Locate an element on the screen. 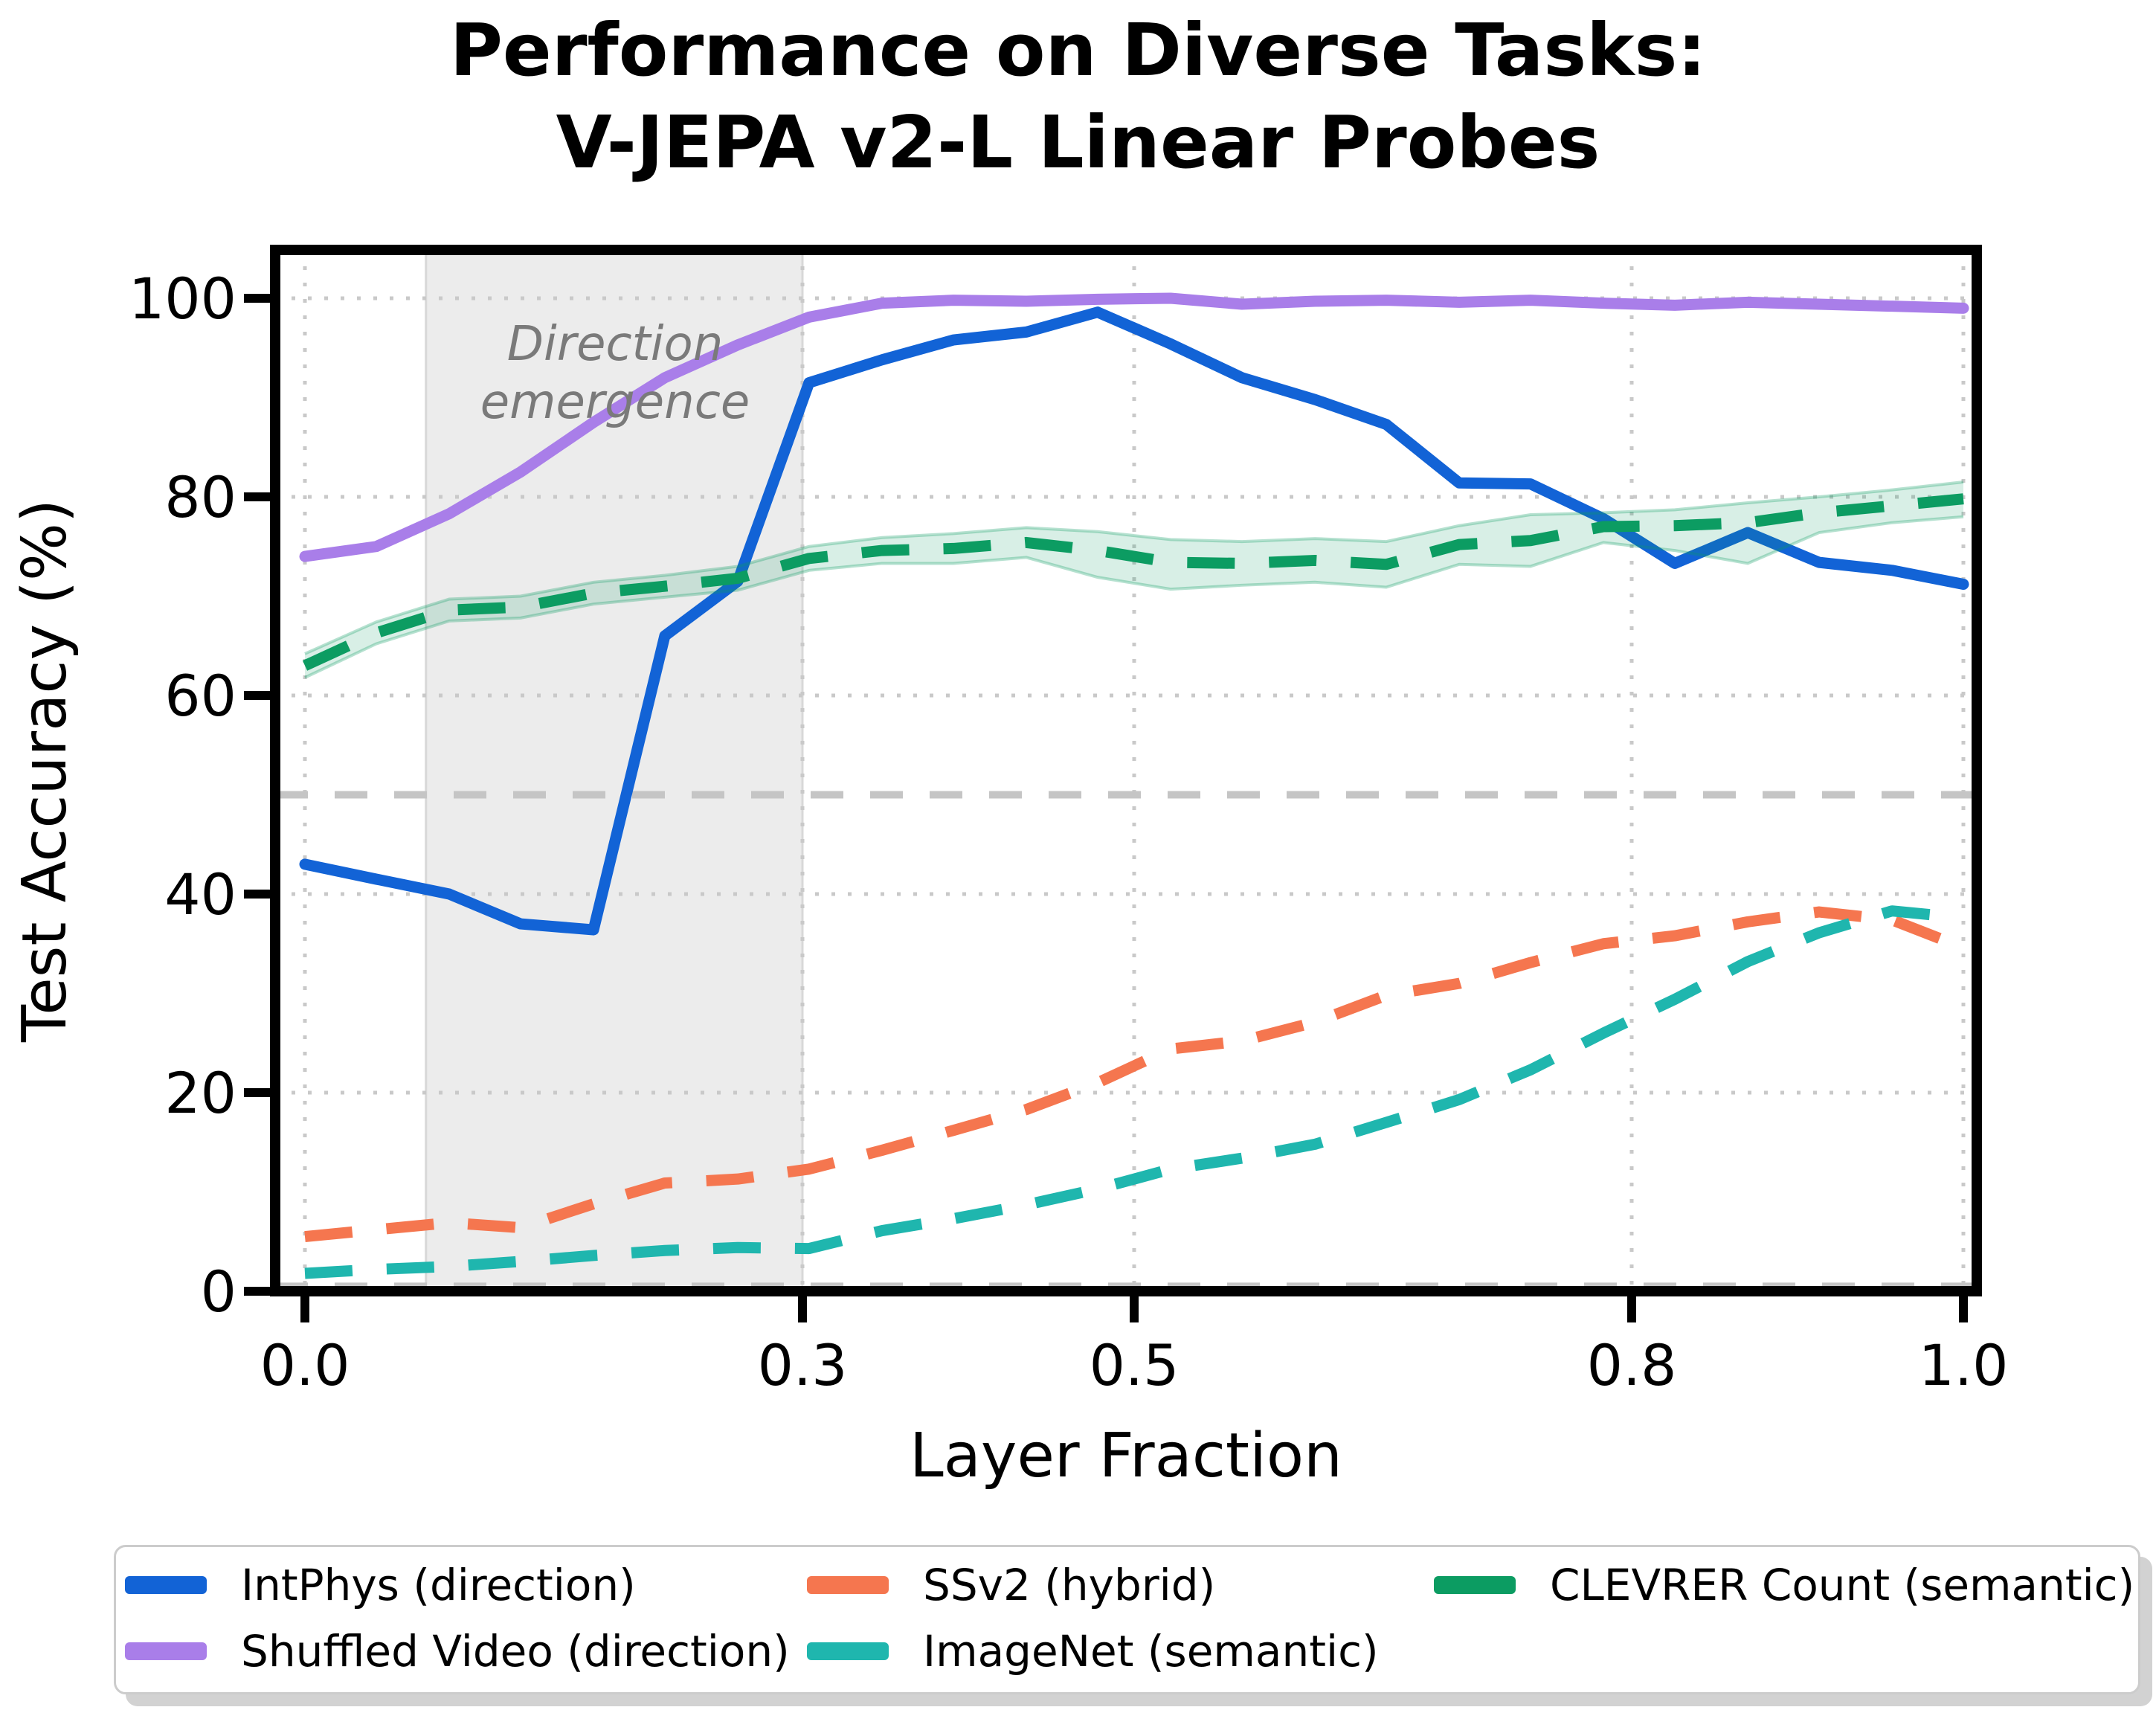 Image resolution: width=2156 pixels, height=1710 pixels. legend-swatch-shuffled-video is located at coordinates (166, 1651).